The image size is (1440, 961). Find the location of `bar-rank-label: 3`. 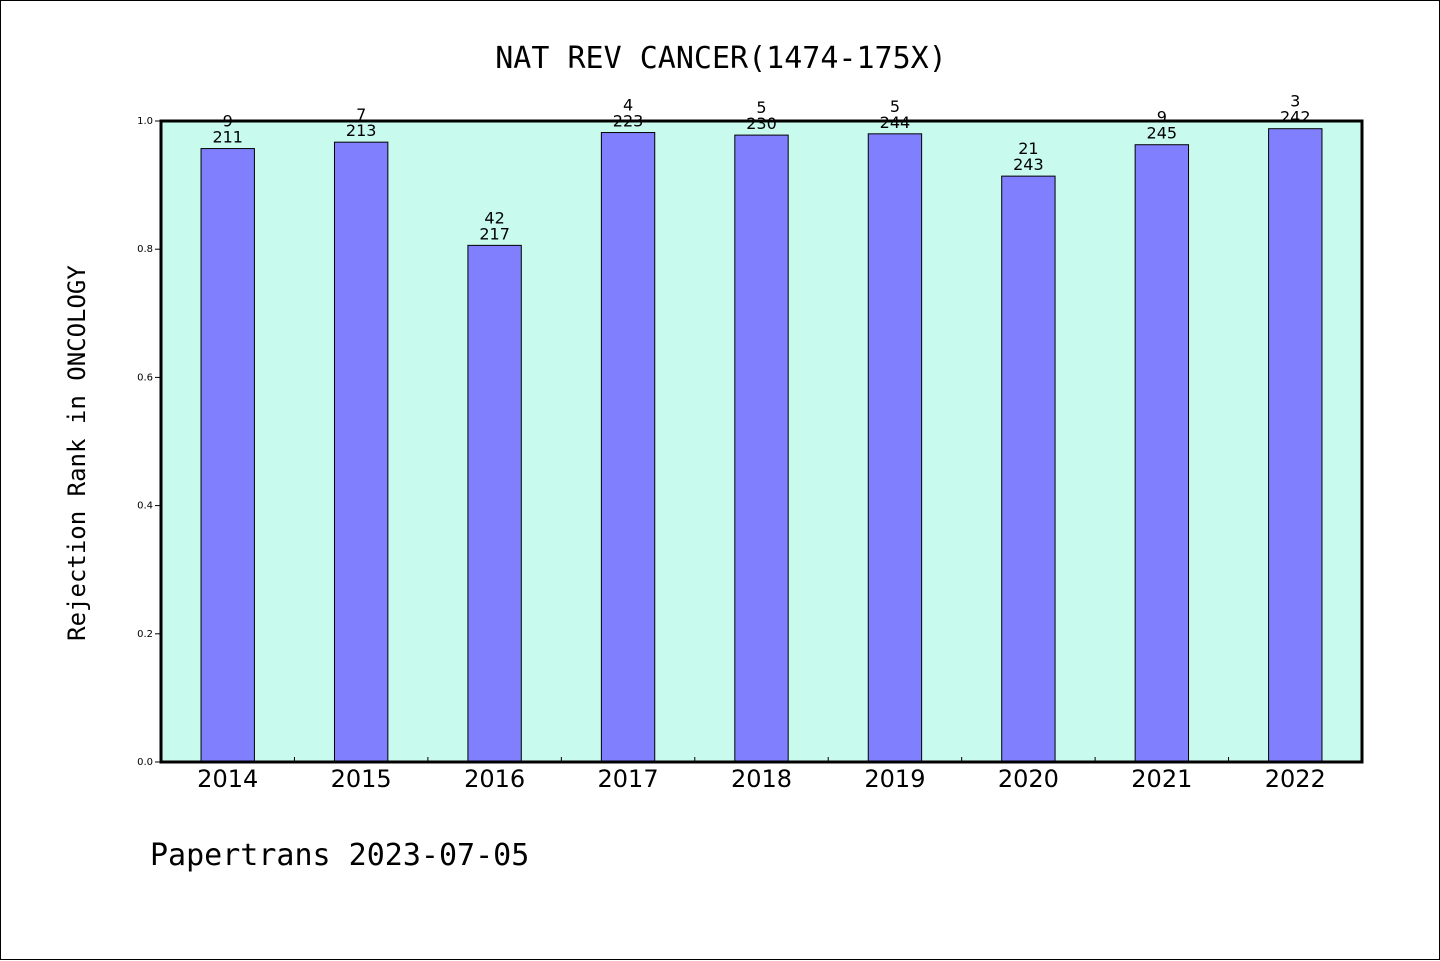

bar-rank-label: 3 is located at coordinates (1295, 101).